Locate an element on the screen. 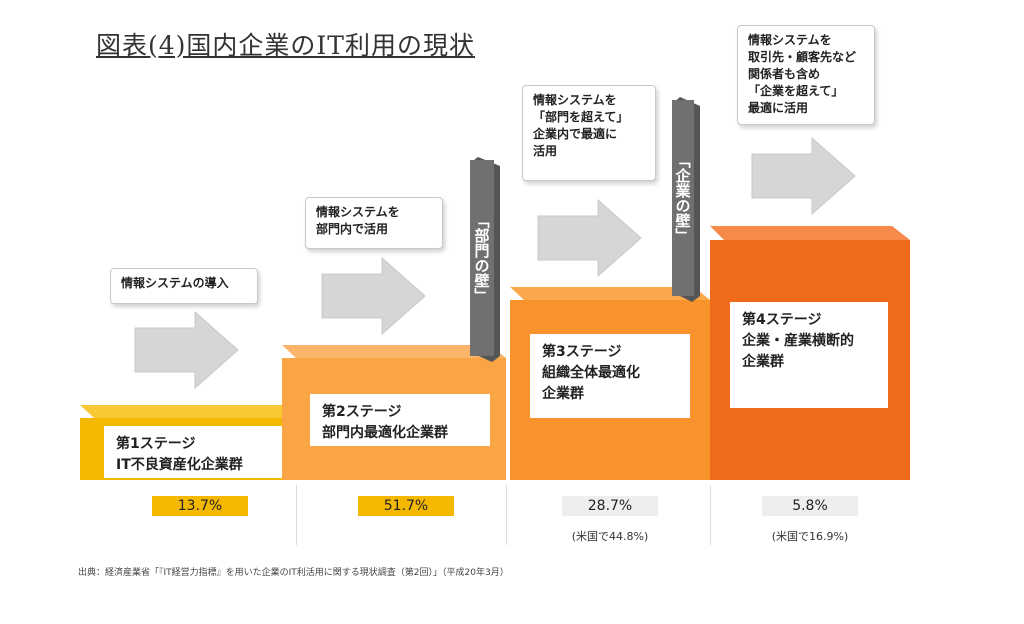 This screenshot has width=1024, height=624. stage-1-percent: 13.7% is located at coordinates (200, 506).